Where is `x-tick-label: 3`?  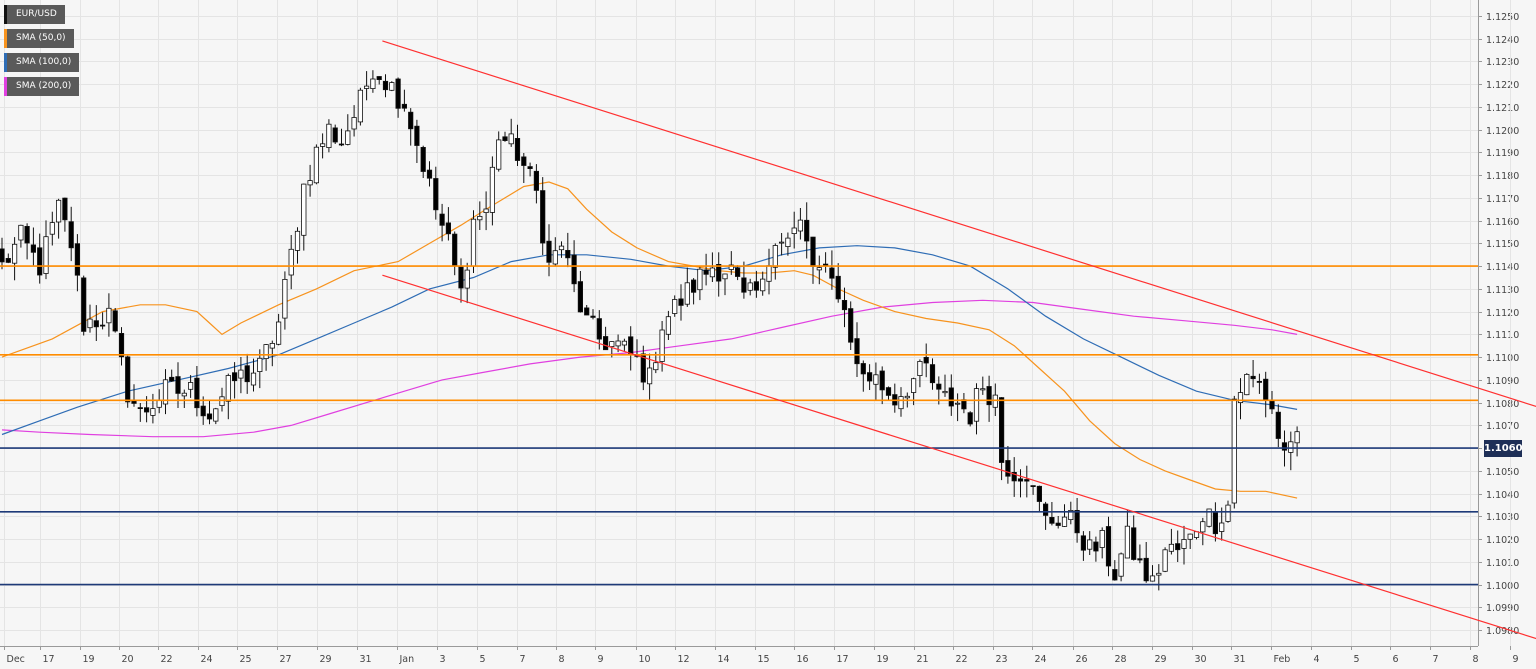 x-tick-label: 3 is located at coordinates (443, 659).